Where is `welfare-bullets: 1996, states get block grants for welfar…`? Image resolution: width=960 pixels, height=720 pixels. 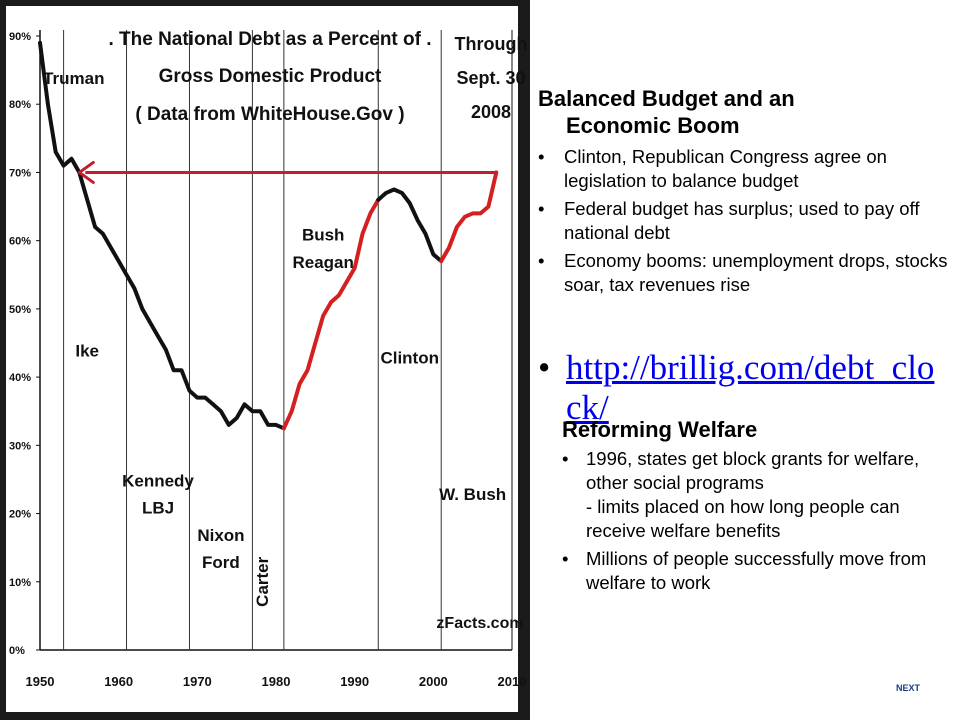
welfare-bullets: 1996, states get block grants for welfar… is located at coordinates (759, 521).